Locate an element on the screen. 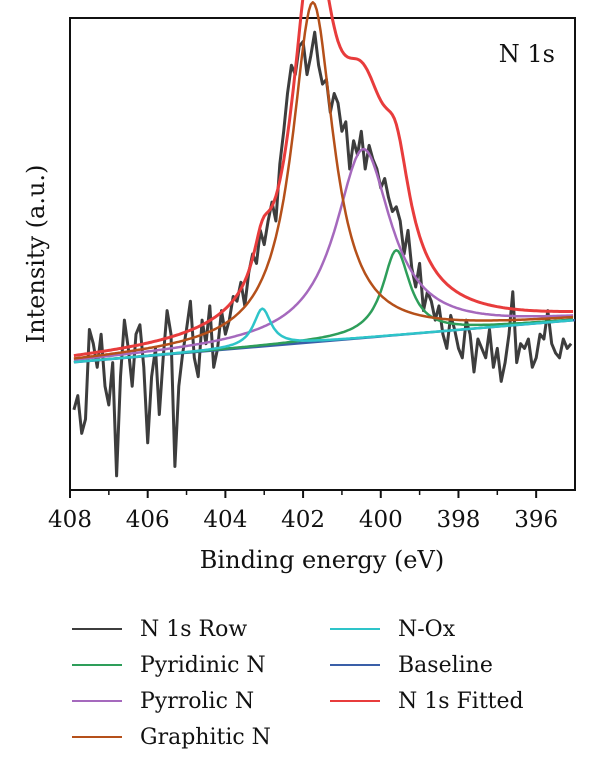  legend-item-pyrrolic-n: Pyrrolic N is located at coordinates (163, 701).